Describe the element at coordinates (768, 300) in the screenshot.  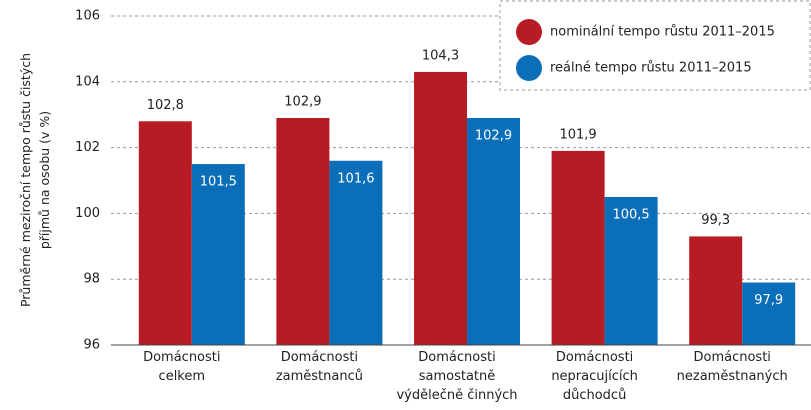
I see `data-label: 97,9` at that location.